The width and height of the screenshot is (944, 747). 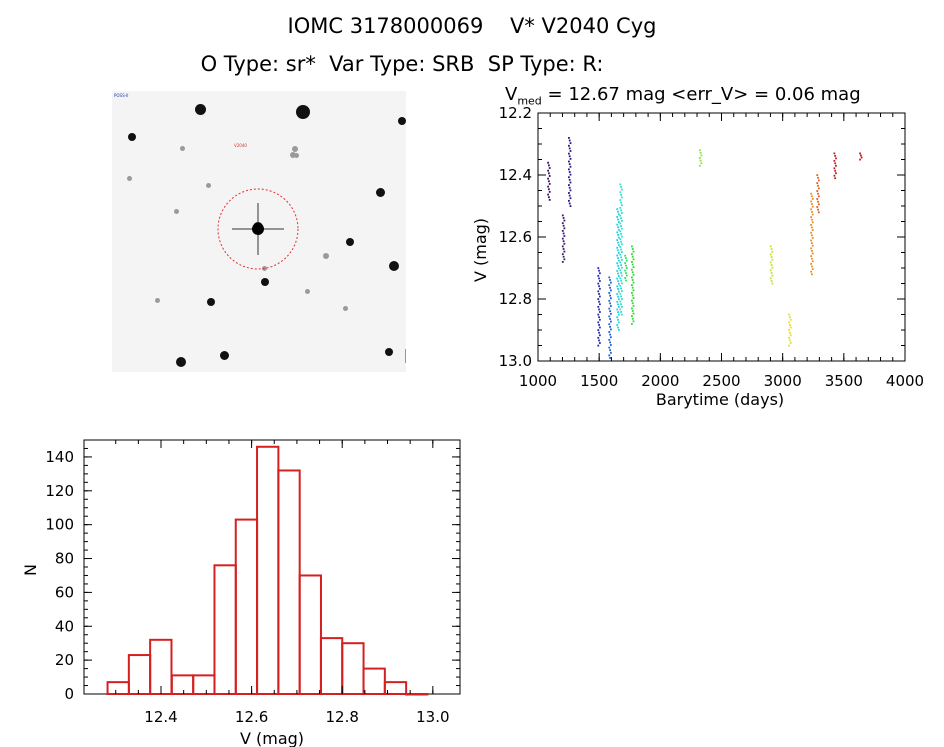 I want to click on histogram-y-tick-label: 100, so click(x=59, y=525).